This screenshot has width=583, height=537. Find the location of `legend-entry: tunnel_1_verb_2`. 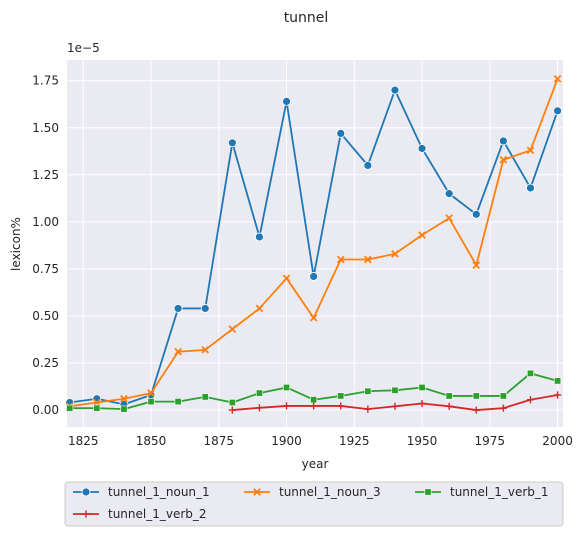

legend-entry: tunnel_1_verb_2 is located at coordinates (140, 514).